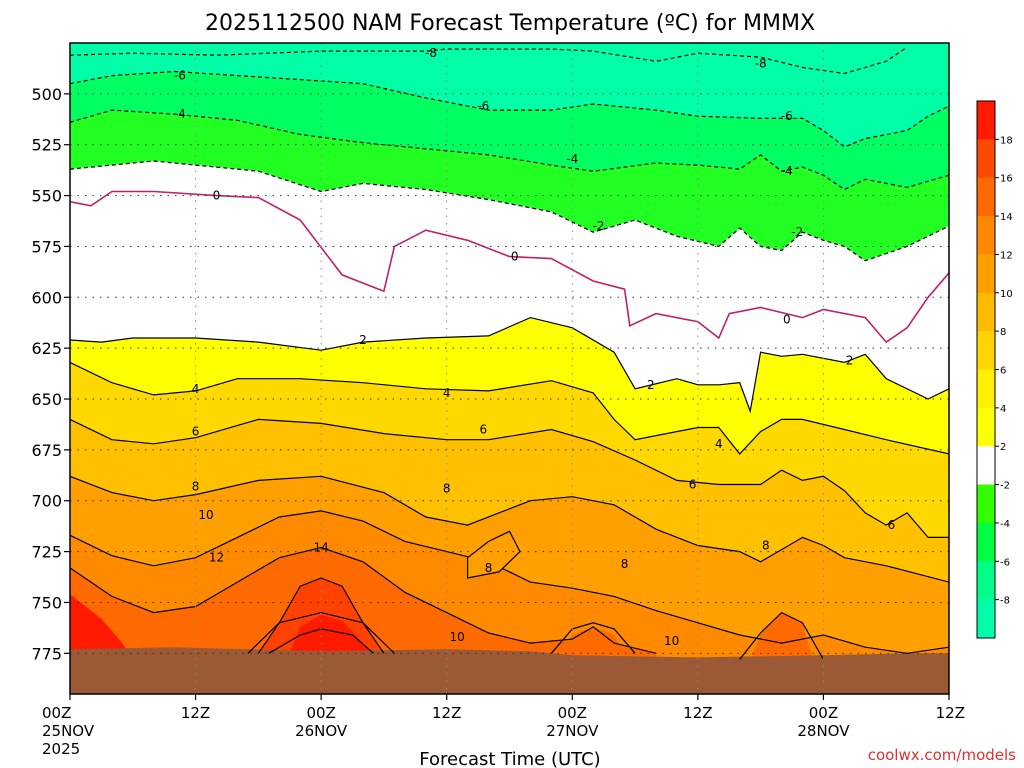 Image resolution: width=1024 pixels, height=768 pixels. What do you see at coordinates (331, 634) in the screenshot?
I see `band-16-to-18-center` at bounding box center [331, 634].